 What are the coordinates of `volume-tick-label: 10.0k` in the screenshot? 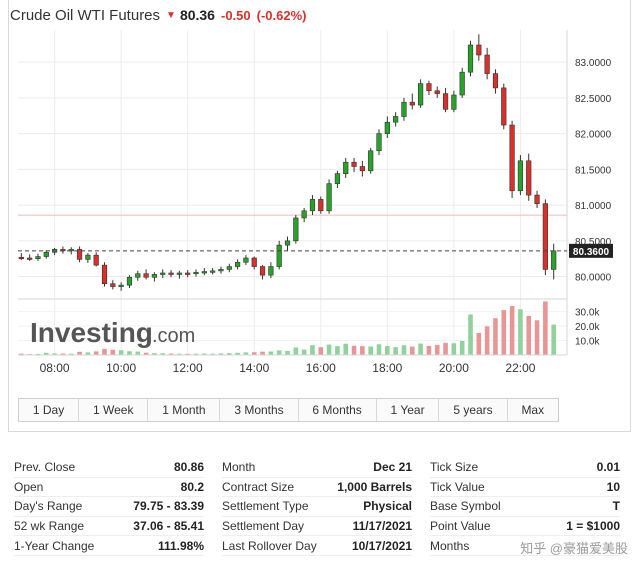 It's located at (587, 342).